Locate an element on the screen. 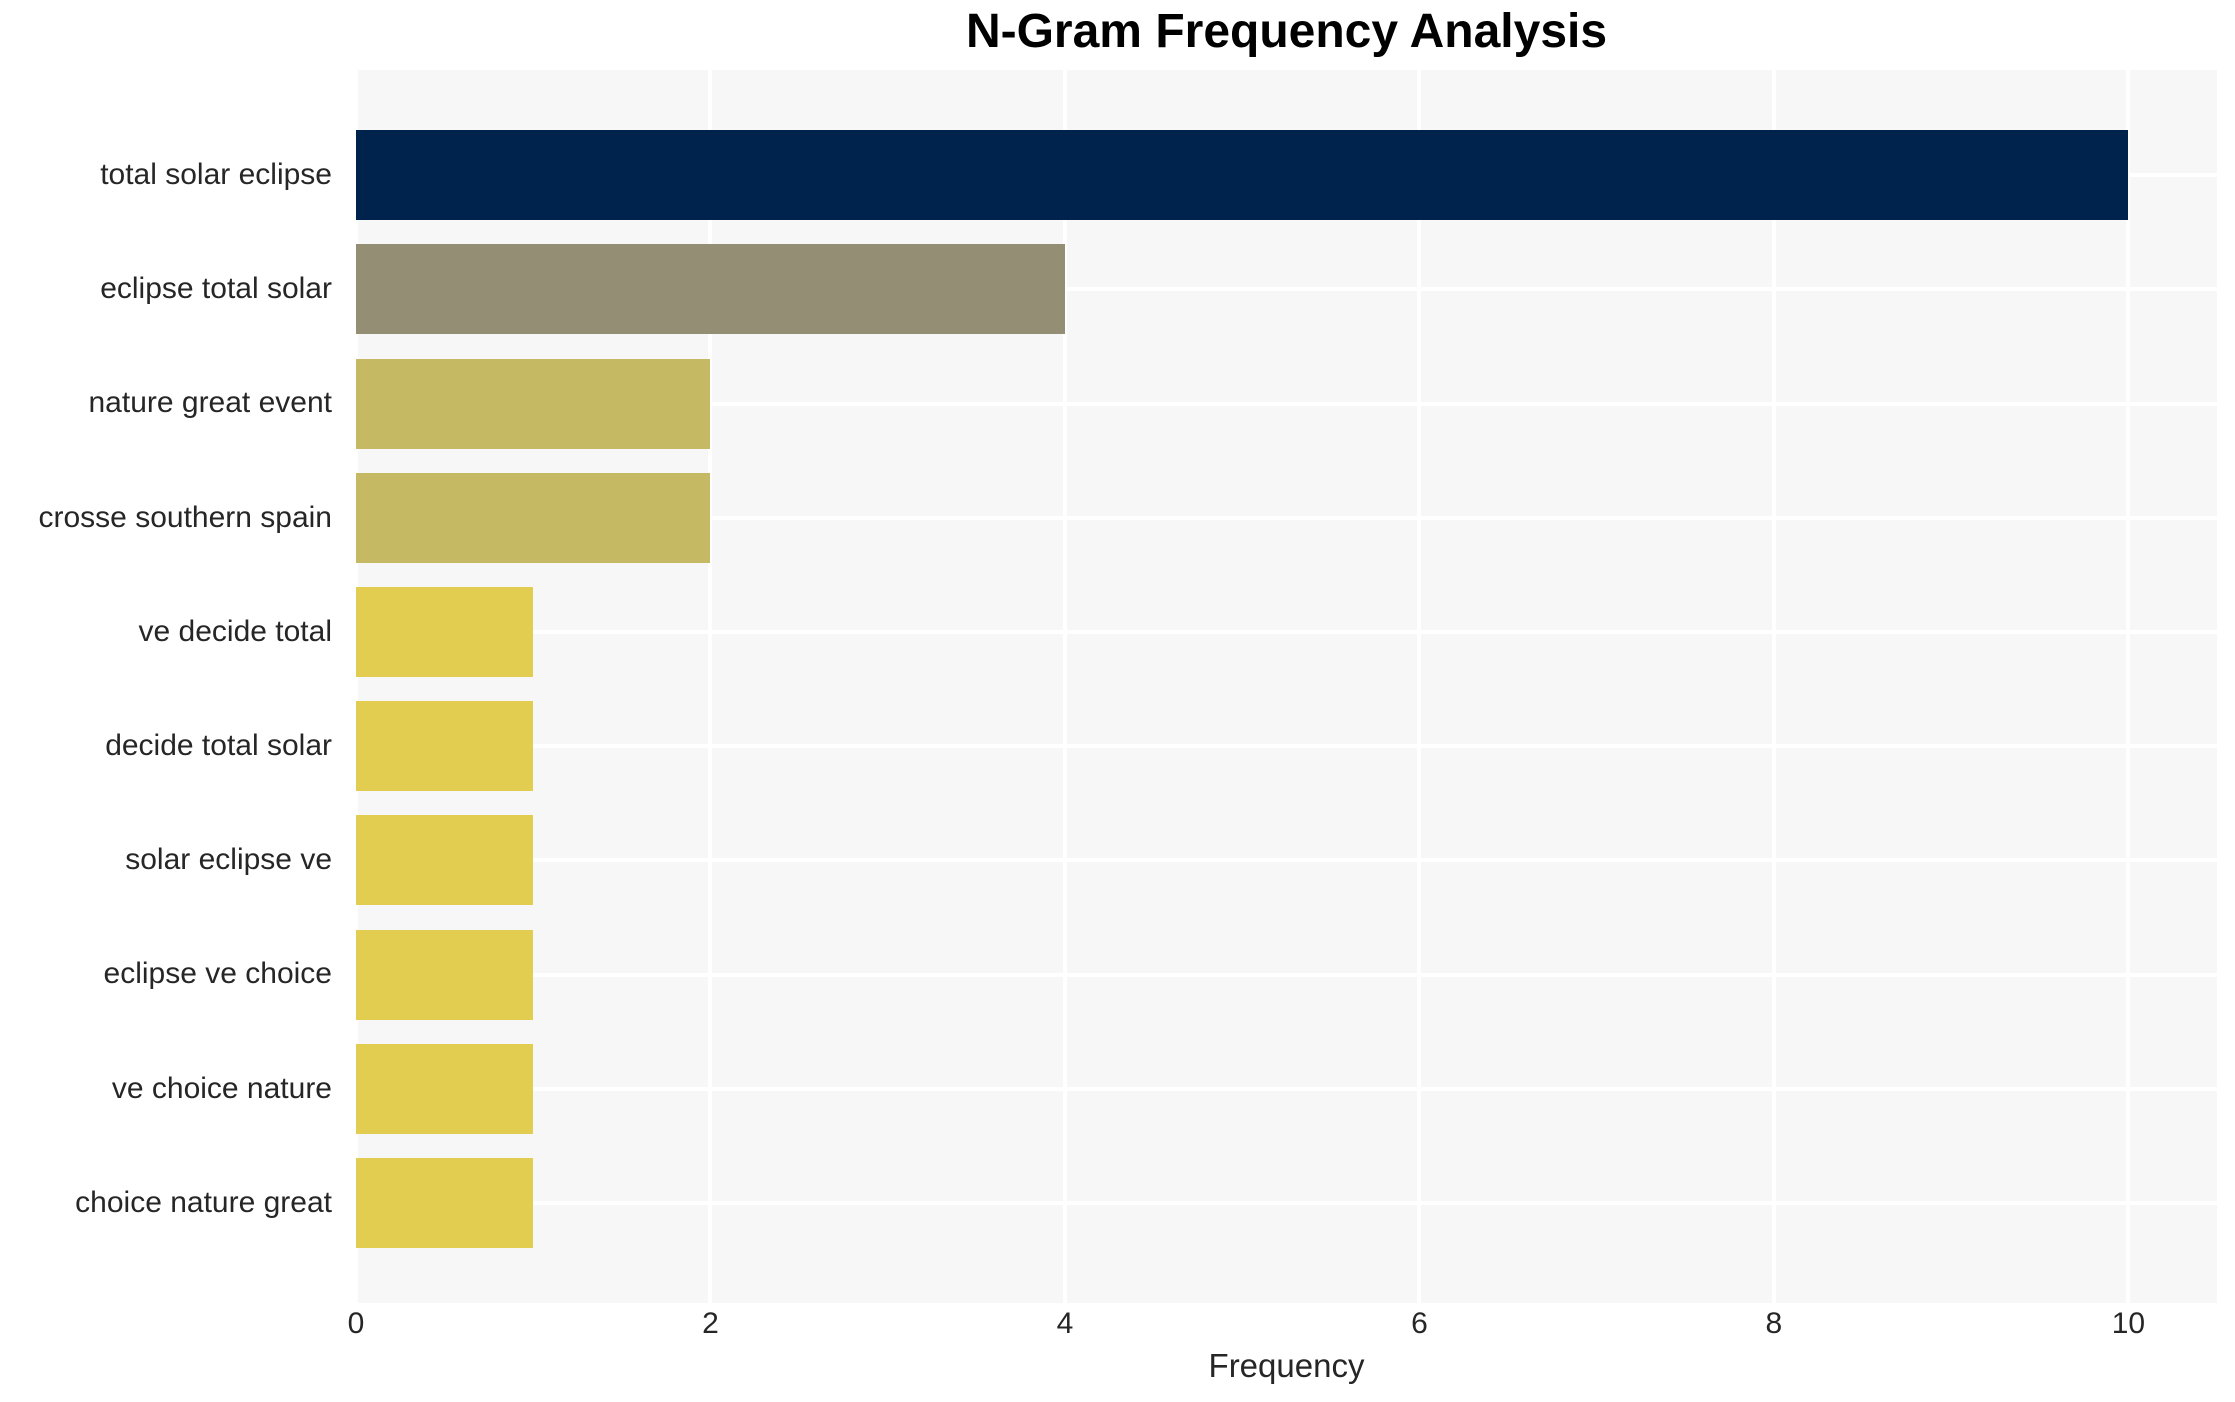 This screenshot has height=1402, width=2235. bar-nature-great-event is located at coordinates (533, 403).